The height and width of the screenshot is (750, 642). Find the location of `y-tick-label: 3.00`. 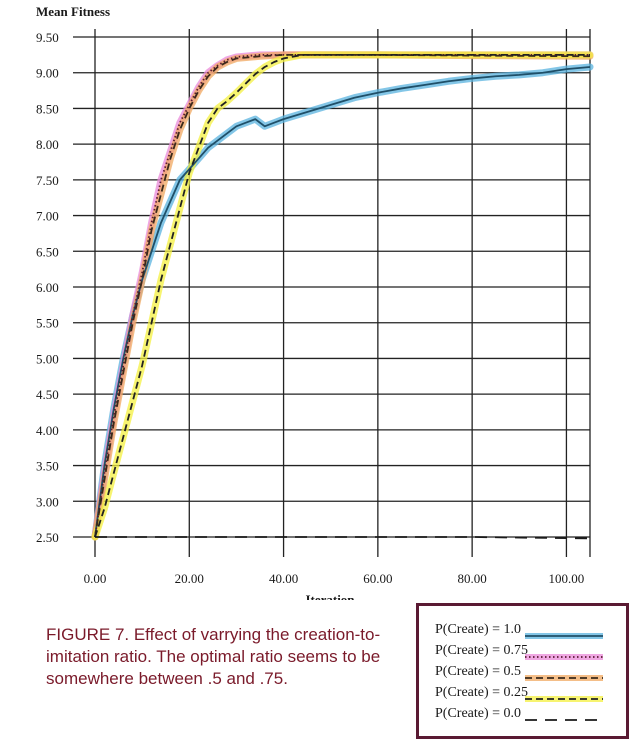

y-tick-label: 3.00 is located at coordinates (47, 501).